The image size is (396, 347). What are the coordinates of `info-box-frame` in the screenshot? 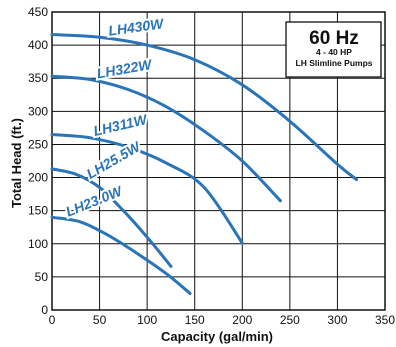 It's located at (333, 49).